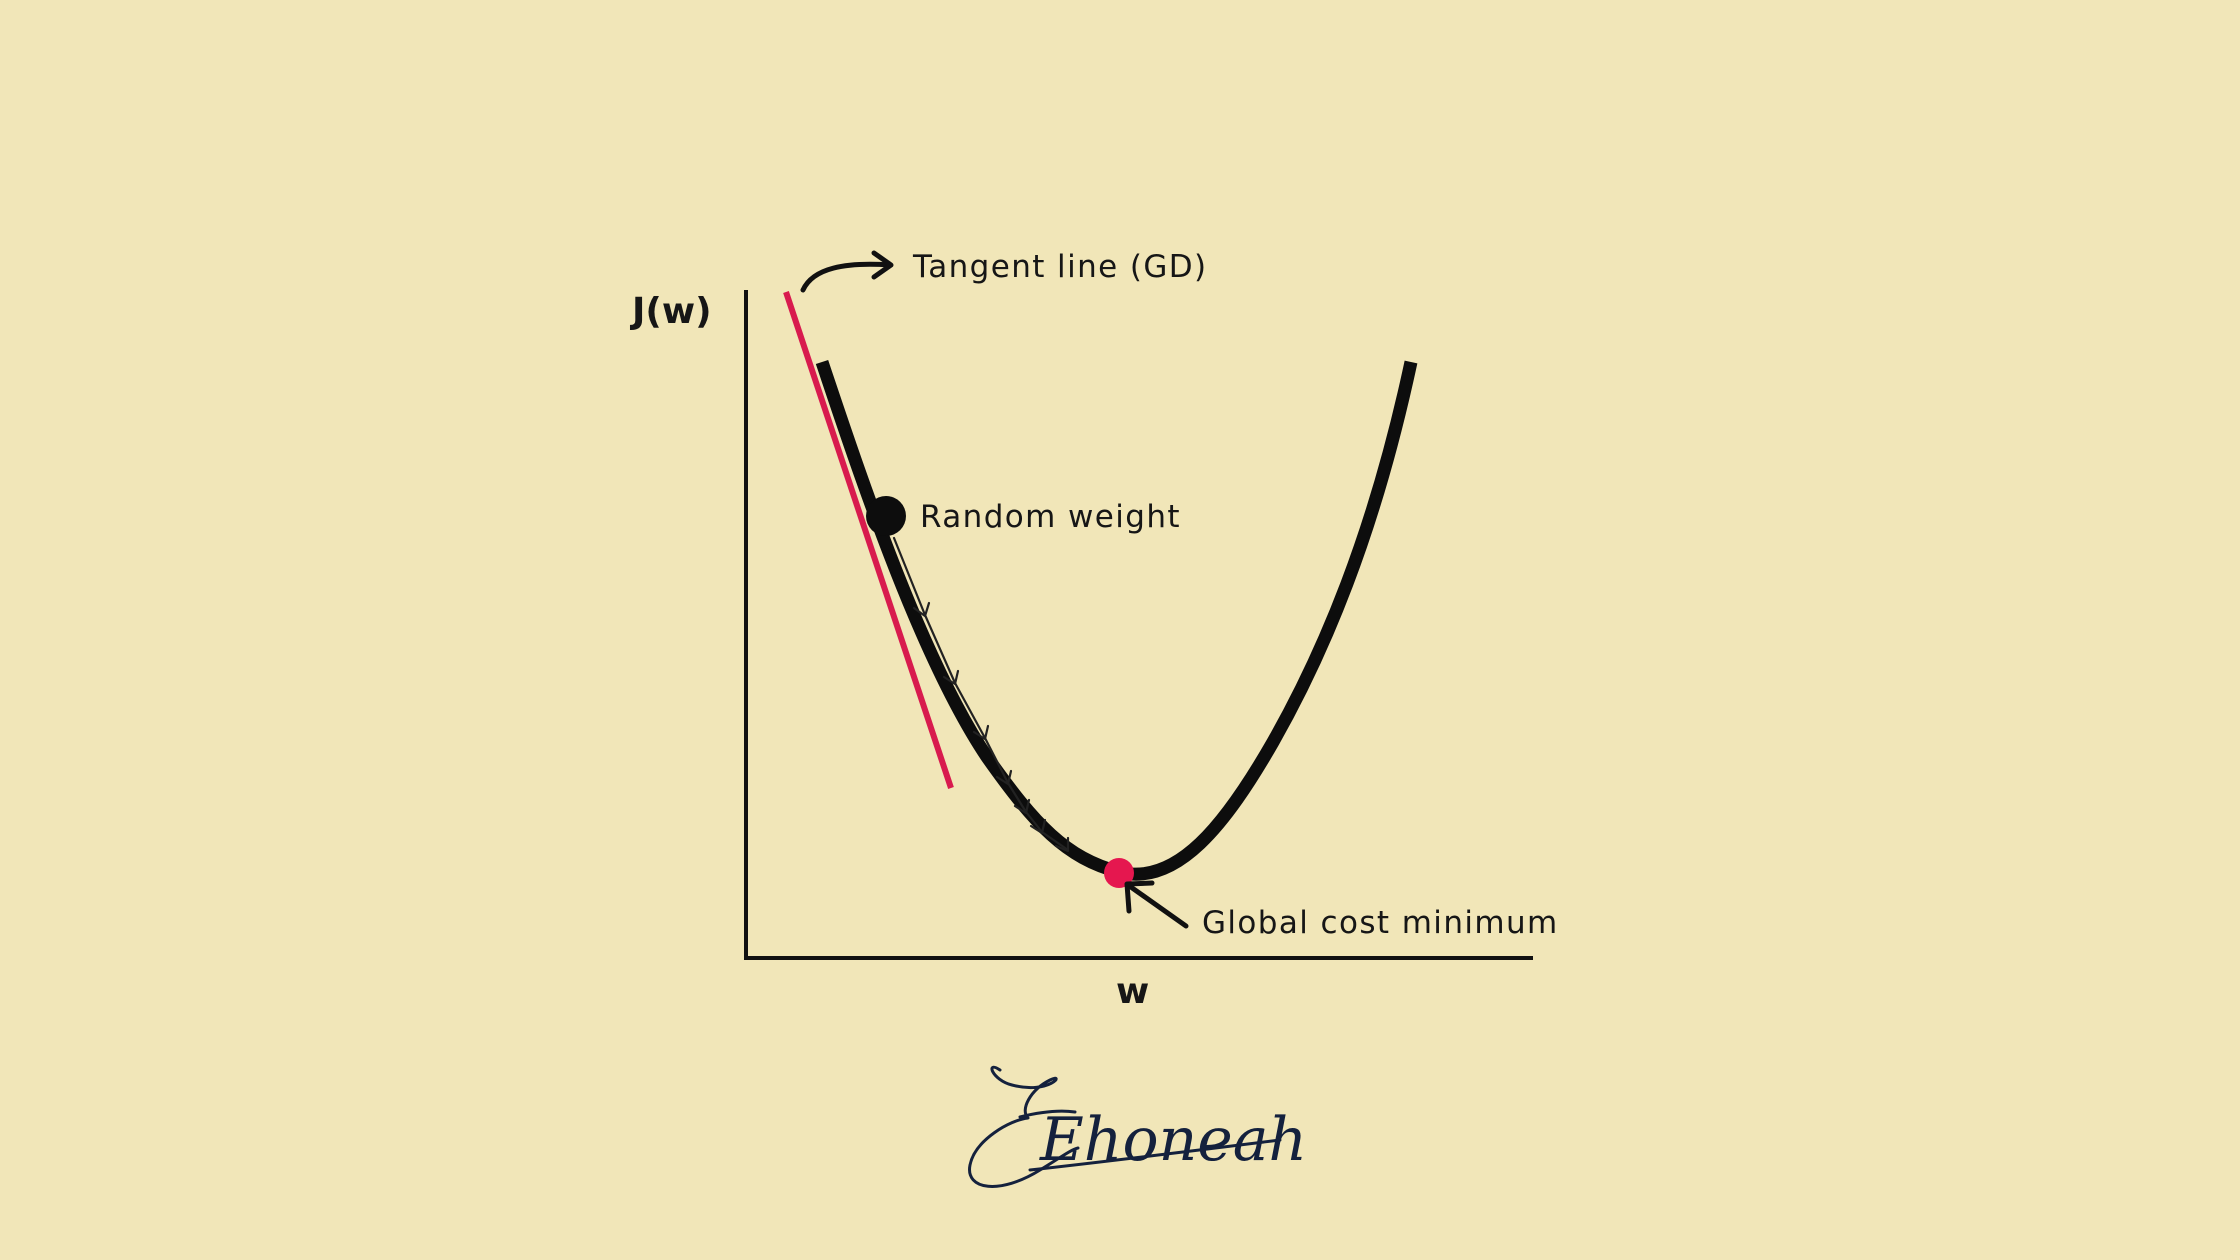 The image size is (2240, 1260). What do you see at coordinates (1119, 873) in the screenshot?
I see `global-minimum-point` at bounding box center [1119, 873].